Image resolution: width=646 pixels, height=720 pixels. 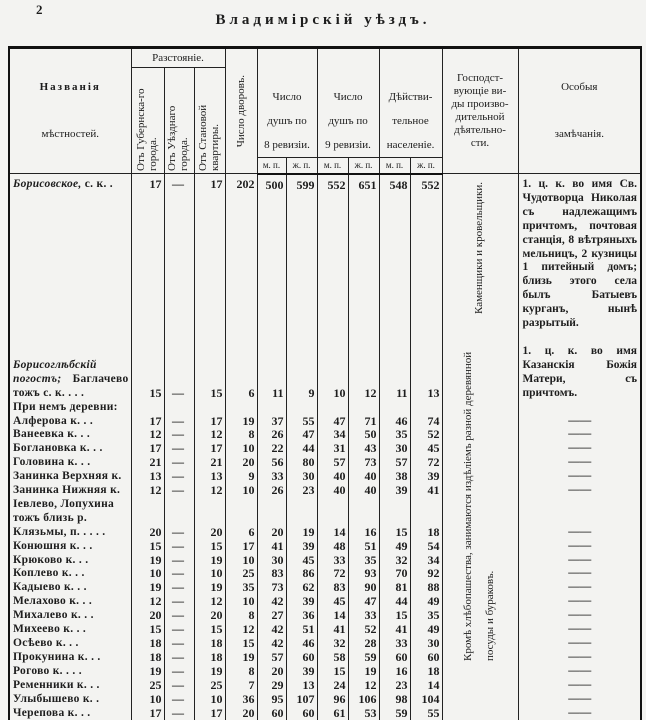 I want to click on cell-r8m: 20, so click(x=271, y=519).